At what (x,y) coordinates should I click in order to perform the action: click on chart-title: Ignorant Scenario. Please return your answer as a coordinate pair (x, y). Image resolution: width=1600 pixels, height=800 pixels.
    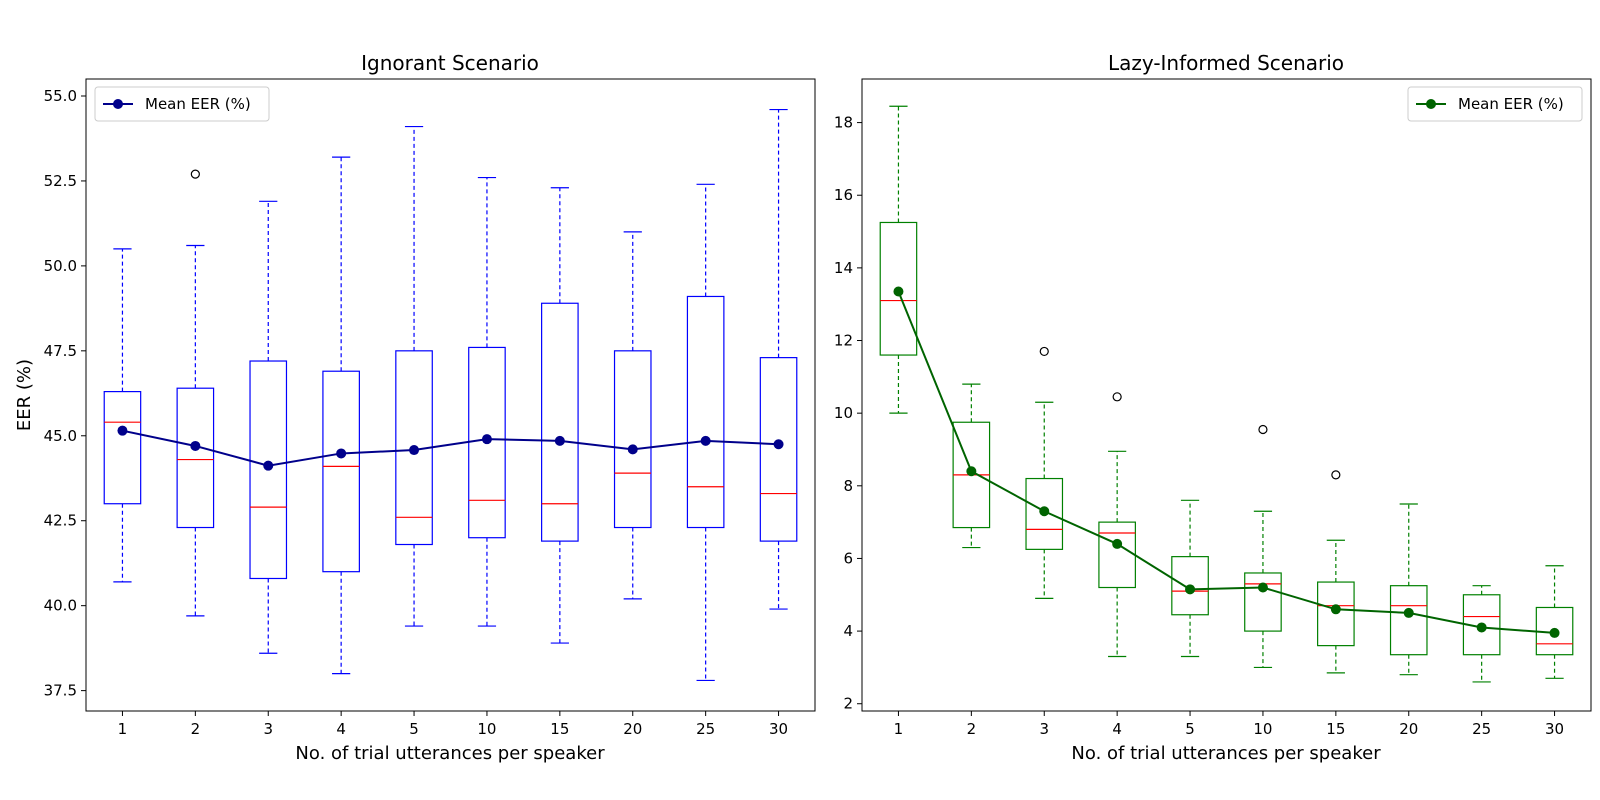
    Looking at the image, I should click on (450, 63).